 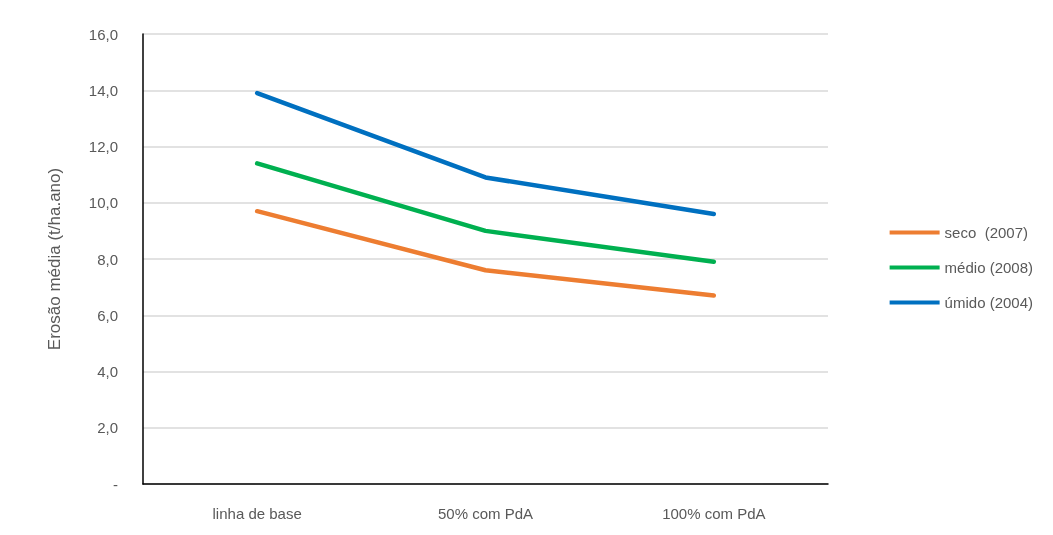 What do you see at coordinates (103, 203) in the screenshot?
I see `y-tick-label: 10,0` at bounding box center [103, 203].